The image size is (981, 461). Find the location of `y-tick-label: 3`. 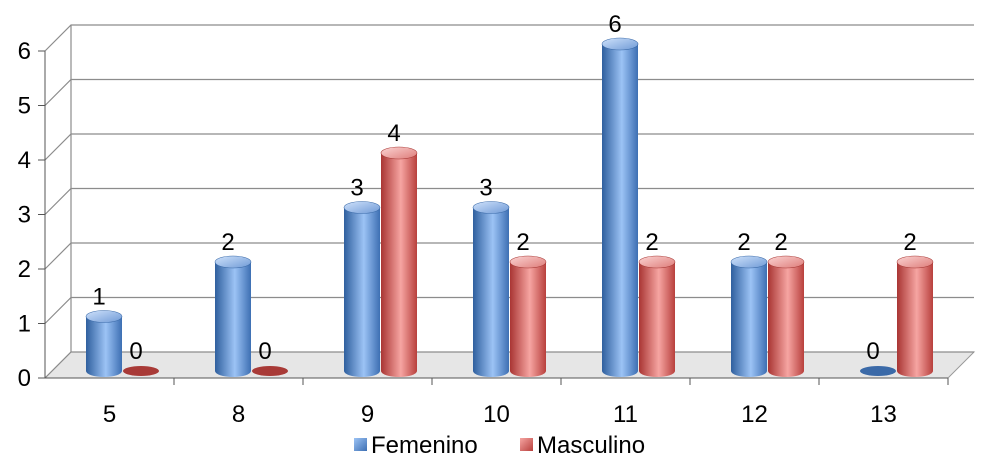

y-tick-label: 3 is located at coordinates (24, 215).